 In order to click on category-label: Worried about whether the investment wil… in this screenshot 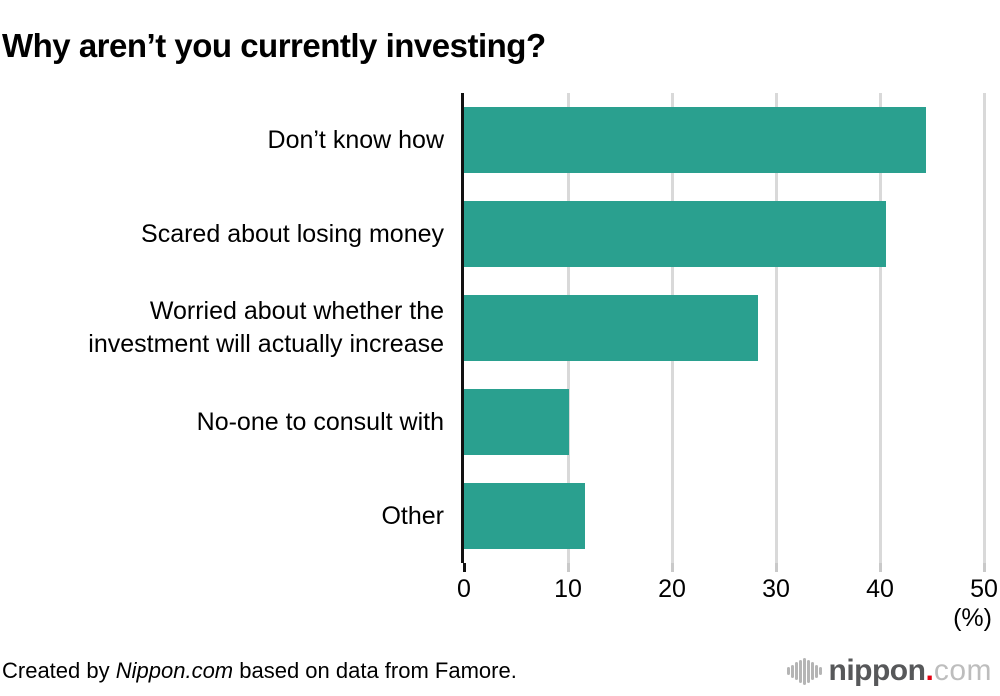, I will do `click(266, 327)`.